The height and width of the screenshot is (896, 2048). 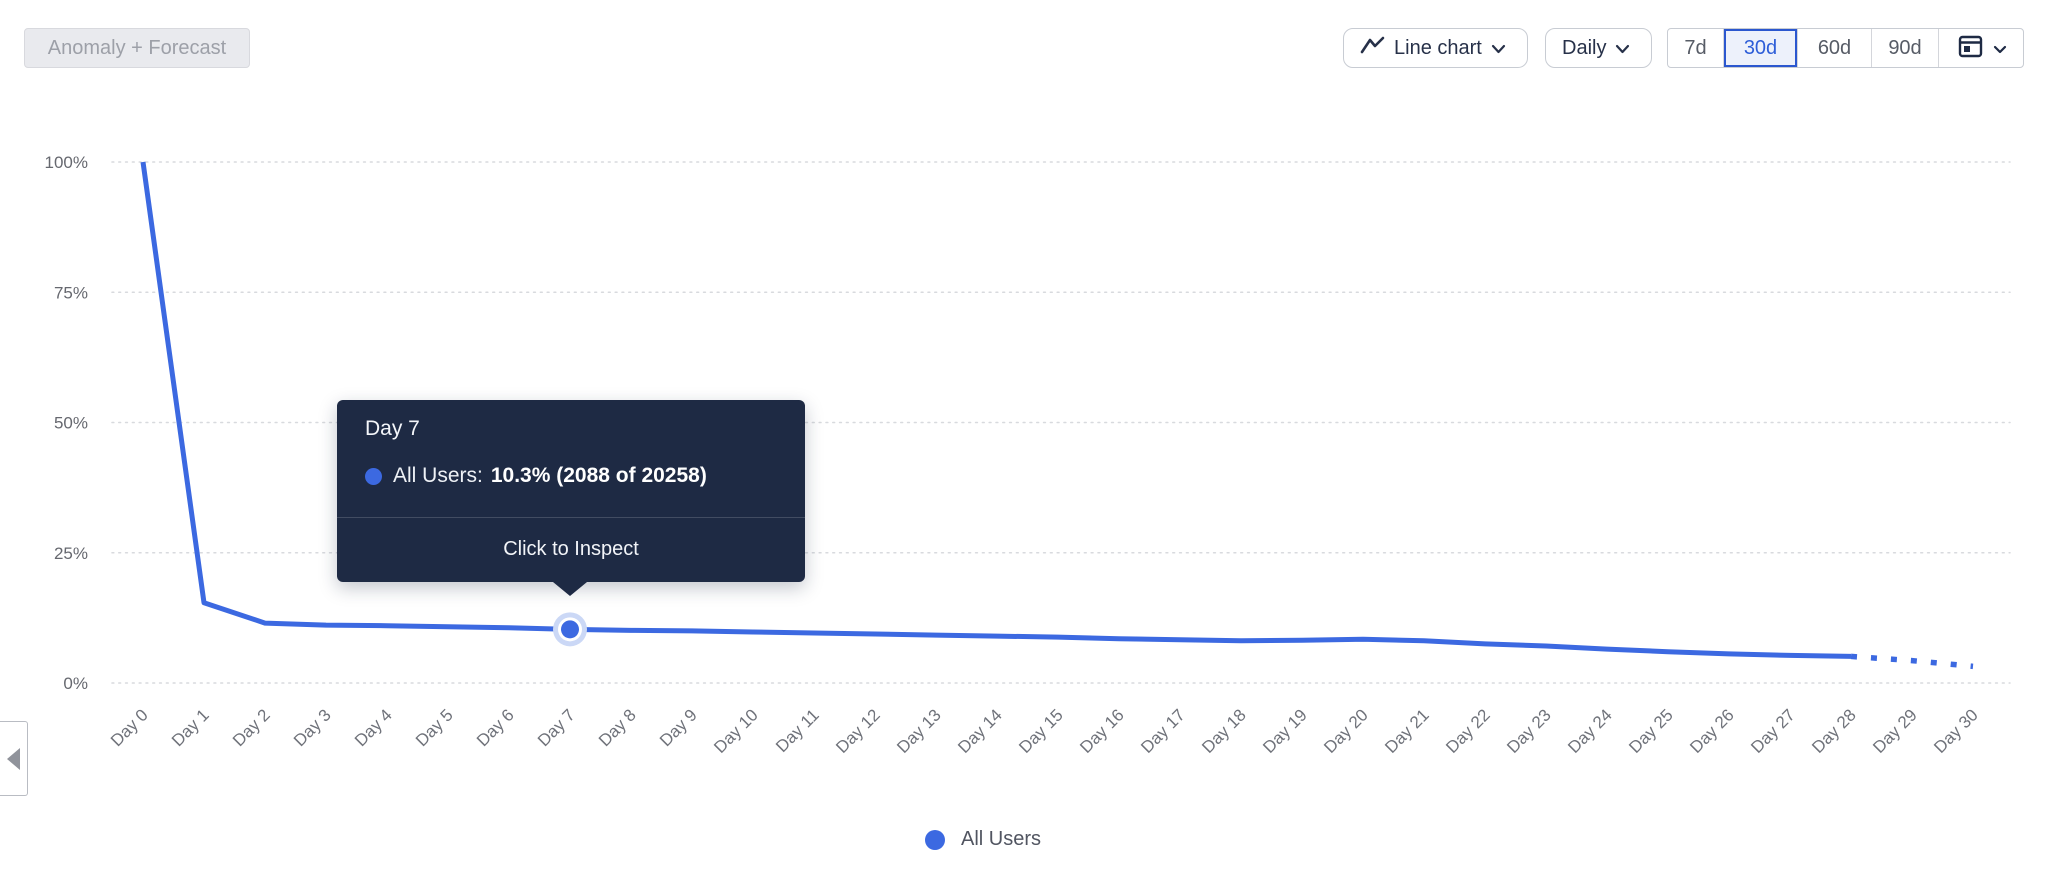 I want to click on x-axis-label: Day 21, so click(x=1407, y=731).